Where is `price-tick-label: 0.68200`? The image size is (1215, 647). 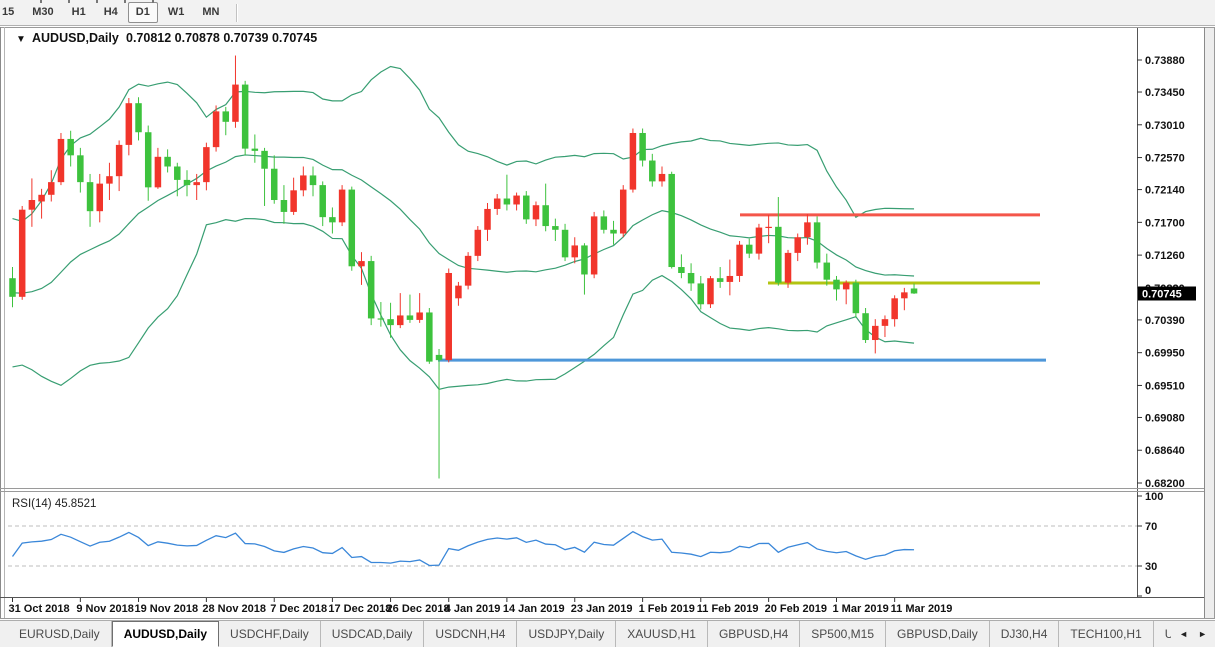 price-tick-label: 0.68200 is located at coordinates (1165, 484).